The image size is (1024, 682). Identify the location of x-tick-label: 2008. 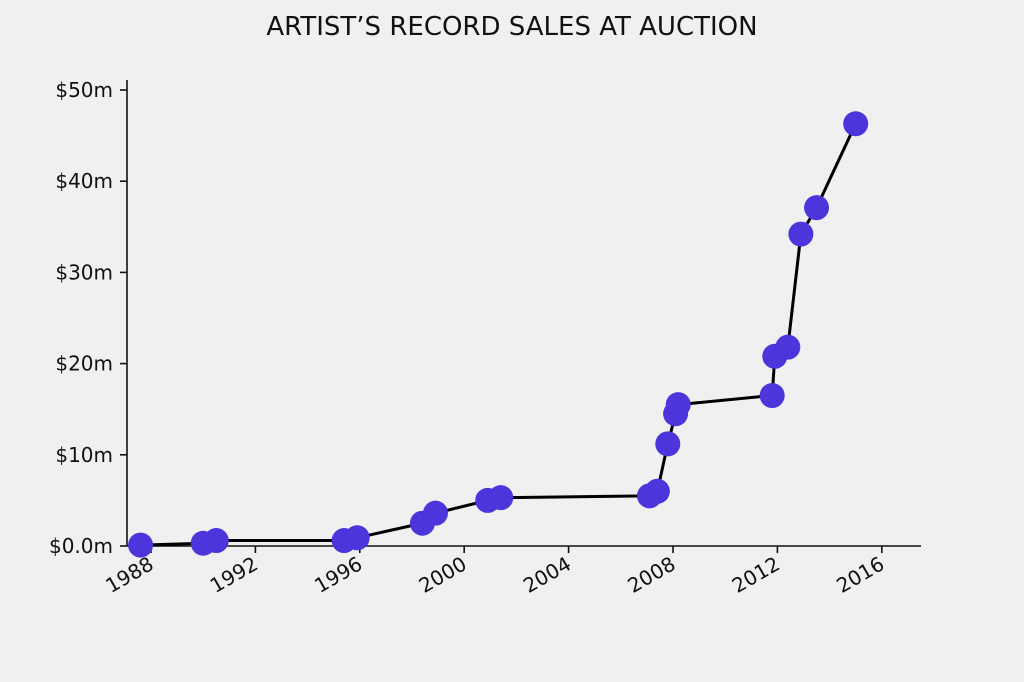
(651, 575).